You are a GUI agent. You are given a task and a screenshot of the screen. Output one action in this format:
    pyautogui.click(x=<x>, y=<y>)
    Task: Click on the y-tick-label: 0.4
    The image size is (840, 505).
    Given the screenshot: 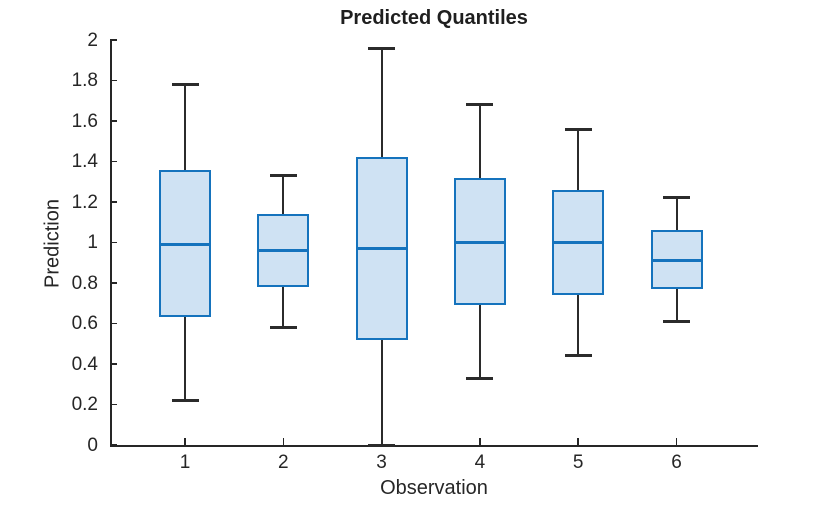 What is the action you would take?
    pyautogui.click(x=84, y=364)
    